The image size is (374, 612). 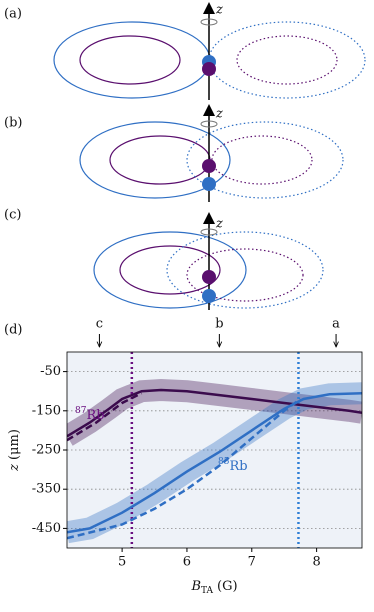 I want to click on panel-c: (c) z, so click(x=164, y=259).